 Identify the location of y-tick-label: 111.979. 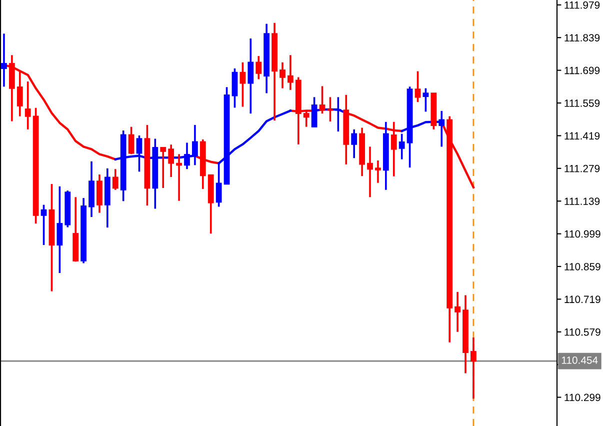
(582, 5).